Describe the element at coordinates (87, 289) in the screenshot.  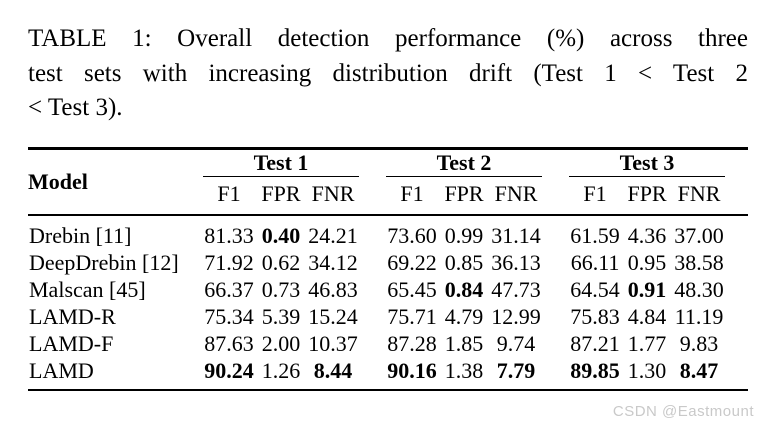
I see `model-name: Malscan [45]` at that location.